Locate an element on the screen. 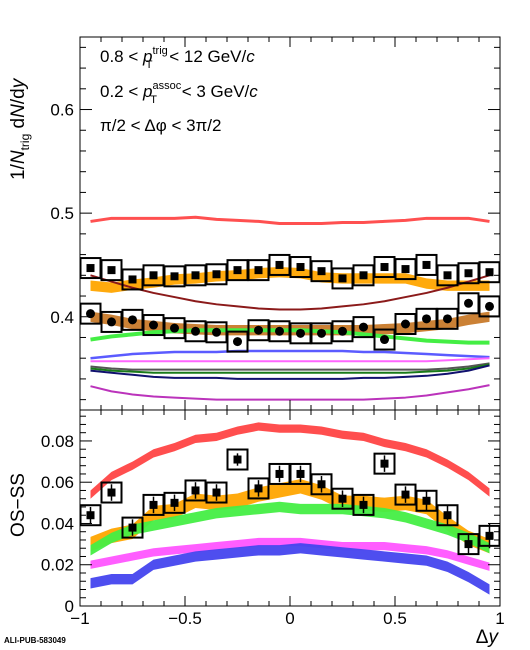  bottom-y-tick-label: 0.04 is located at coordinates (57, 523).